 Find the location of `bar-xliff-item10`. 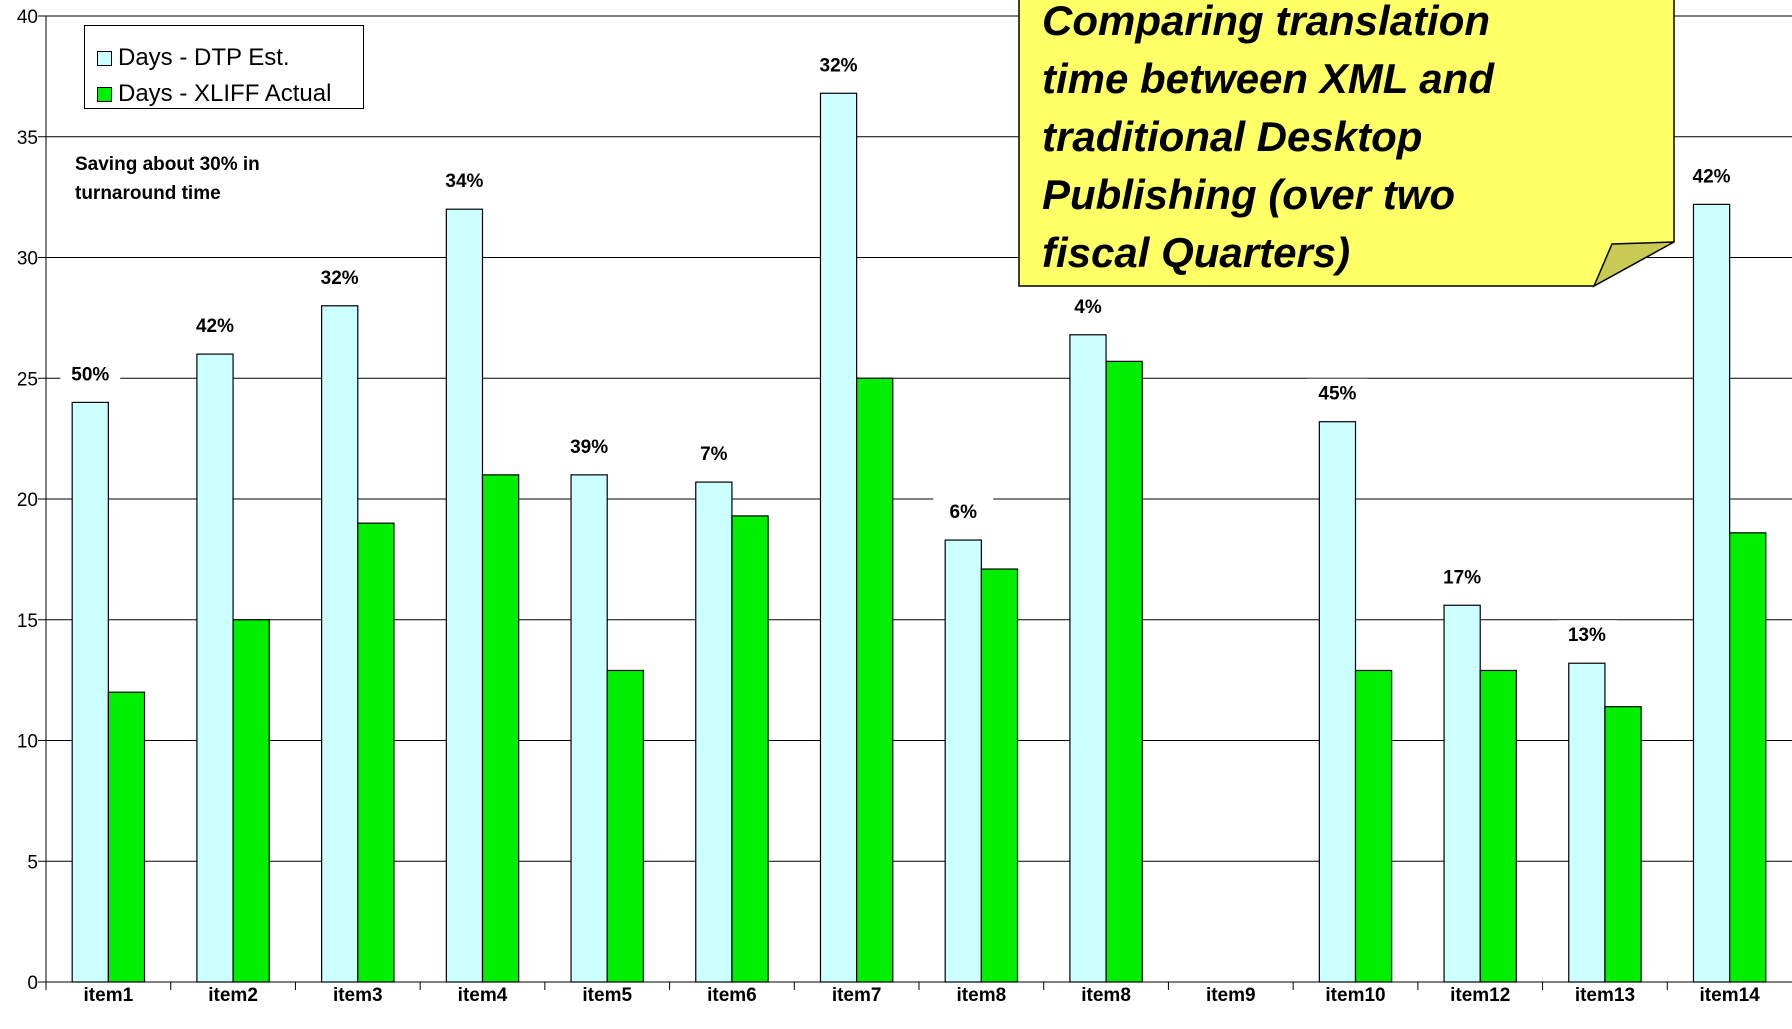

bar-xliff-item10 is located at coordinates (1373, 826).